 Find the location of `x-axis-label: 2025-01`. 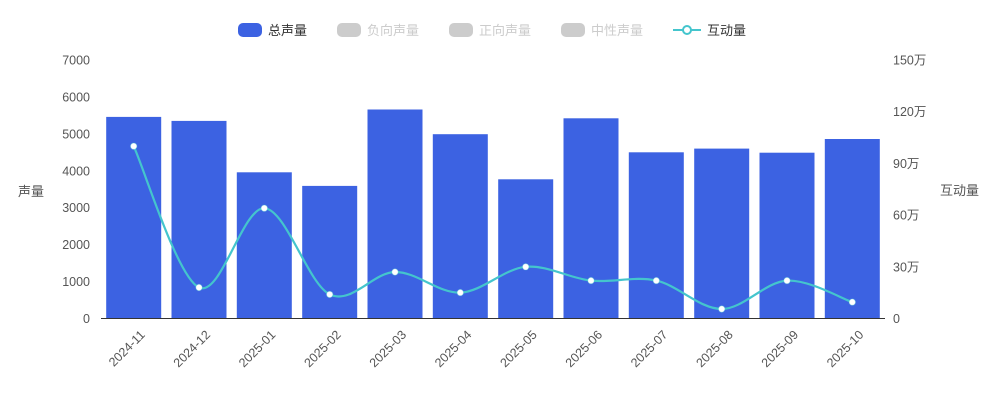

x-axis-label: 2025-01 is located at coordinates (257, 349).